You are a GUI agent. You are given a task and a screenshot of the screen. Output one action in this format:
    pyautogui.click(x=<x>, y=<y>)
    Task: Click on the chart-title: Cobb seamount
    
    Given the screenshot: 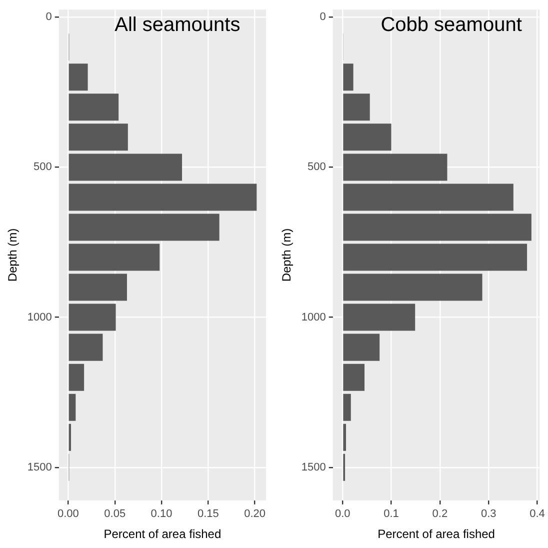 What is the action you would take?
    pyautogui.click(x=451, y=25)
    